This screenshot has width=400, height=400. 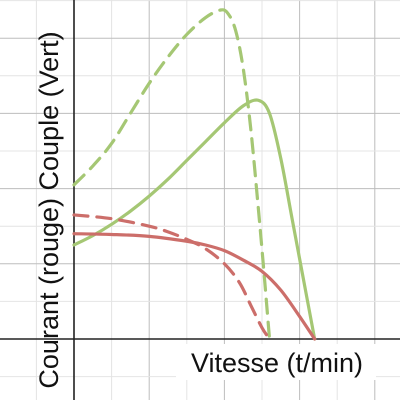 I want to click on x-axis-label-background, so click(x=276, y=362).